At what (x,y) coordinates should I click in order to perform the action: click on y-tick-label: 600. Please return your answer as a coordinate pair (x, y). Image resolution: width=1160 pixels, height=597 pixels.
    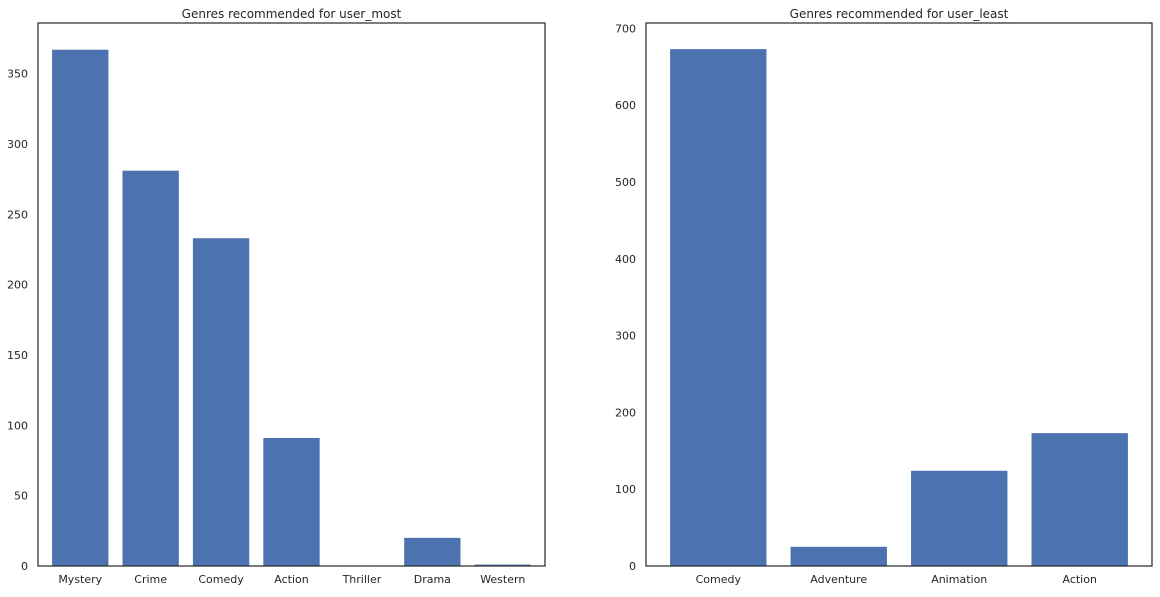
    Looking at the image, I should click on (625, 105).